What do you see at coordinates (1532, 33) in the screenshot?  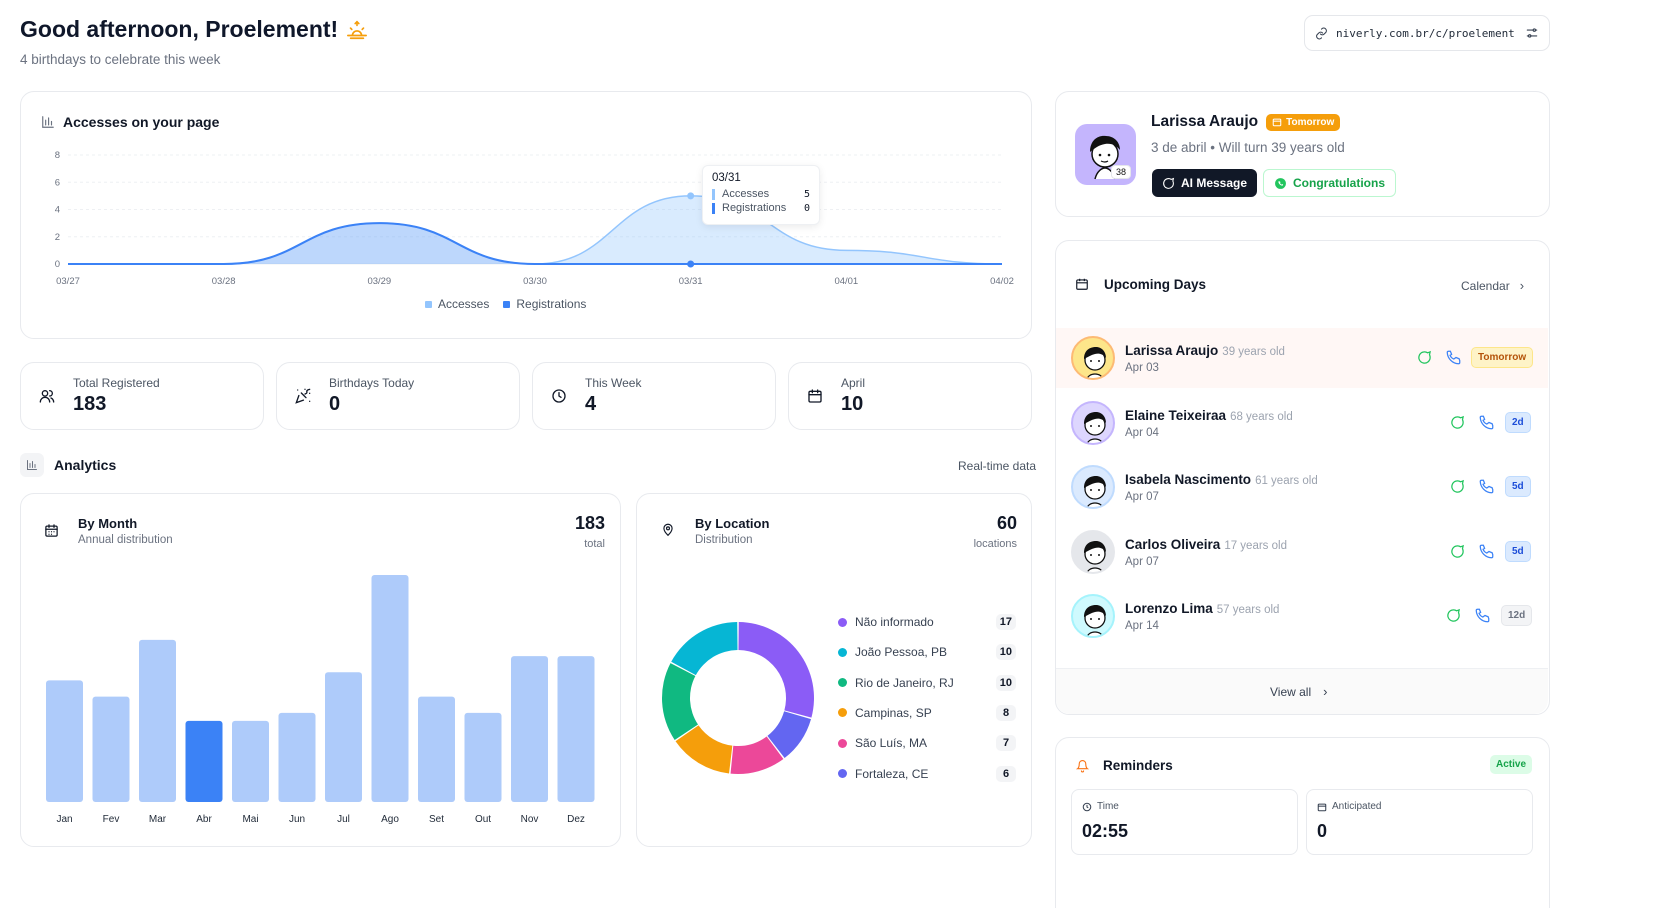 I see `settings-sliders-icon` at bounding box center [1532, 33].